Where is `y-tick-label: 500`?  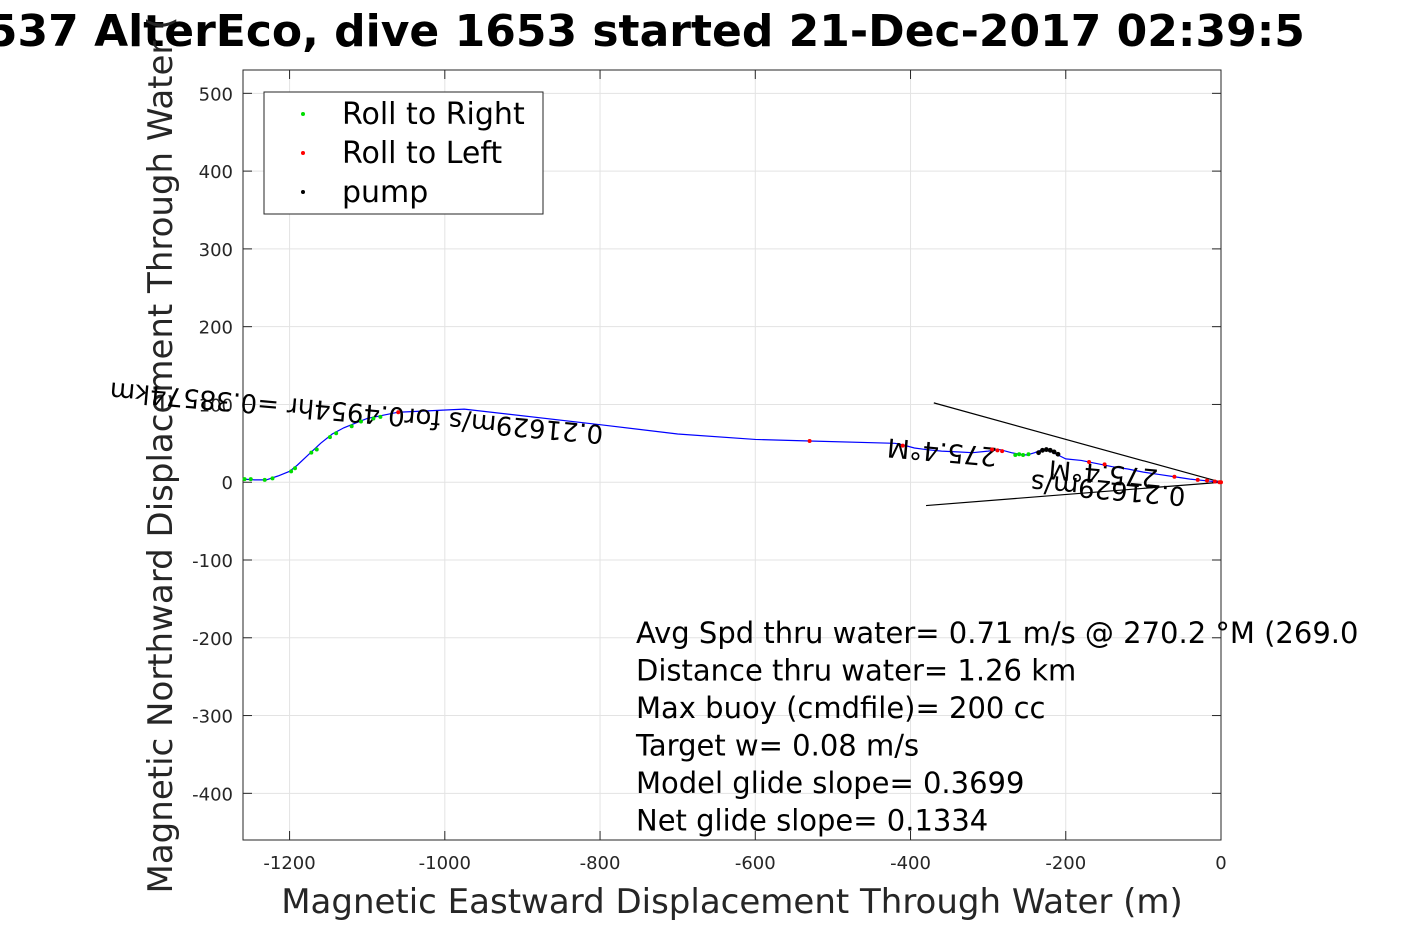 y-tick-label: 500 is located at coordinates (216, 94).